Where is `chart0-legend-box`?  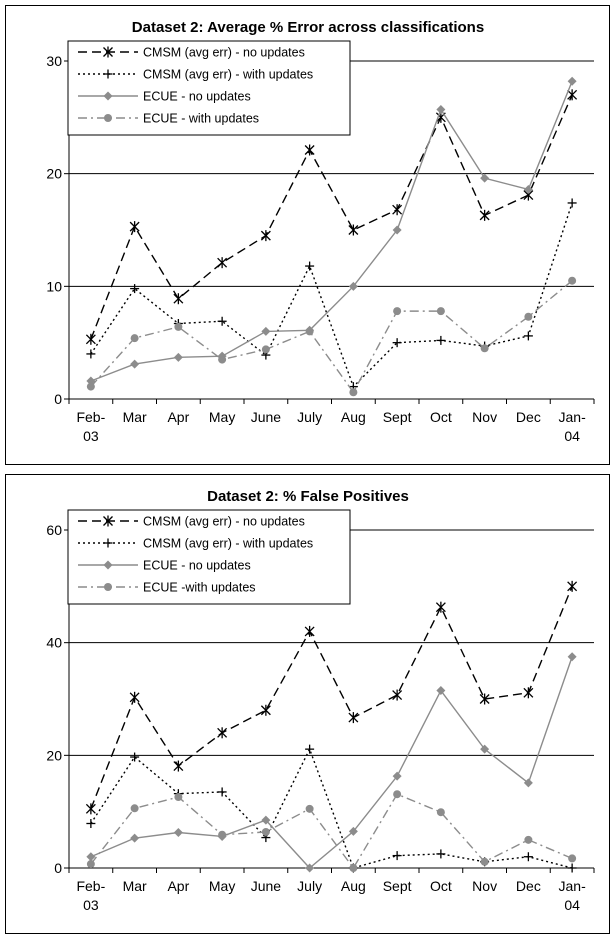 chart0-legend-box is located at coordinates (209, 88).